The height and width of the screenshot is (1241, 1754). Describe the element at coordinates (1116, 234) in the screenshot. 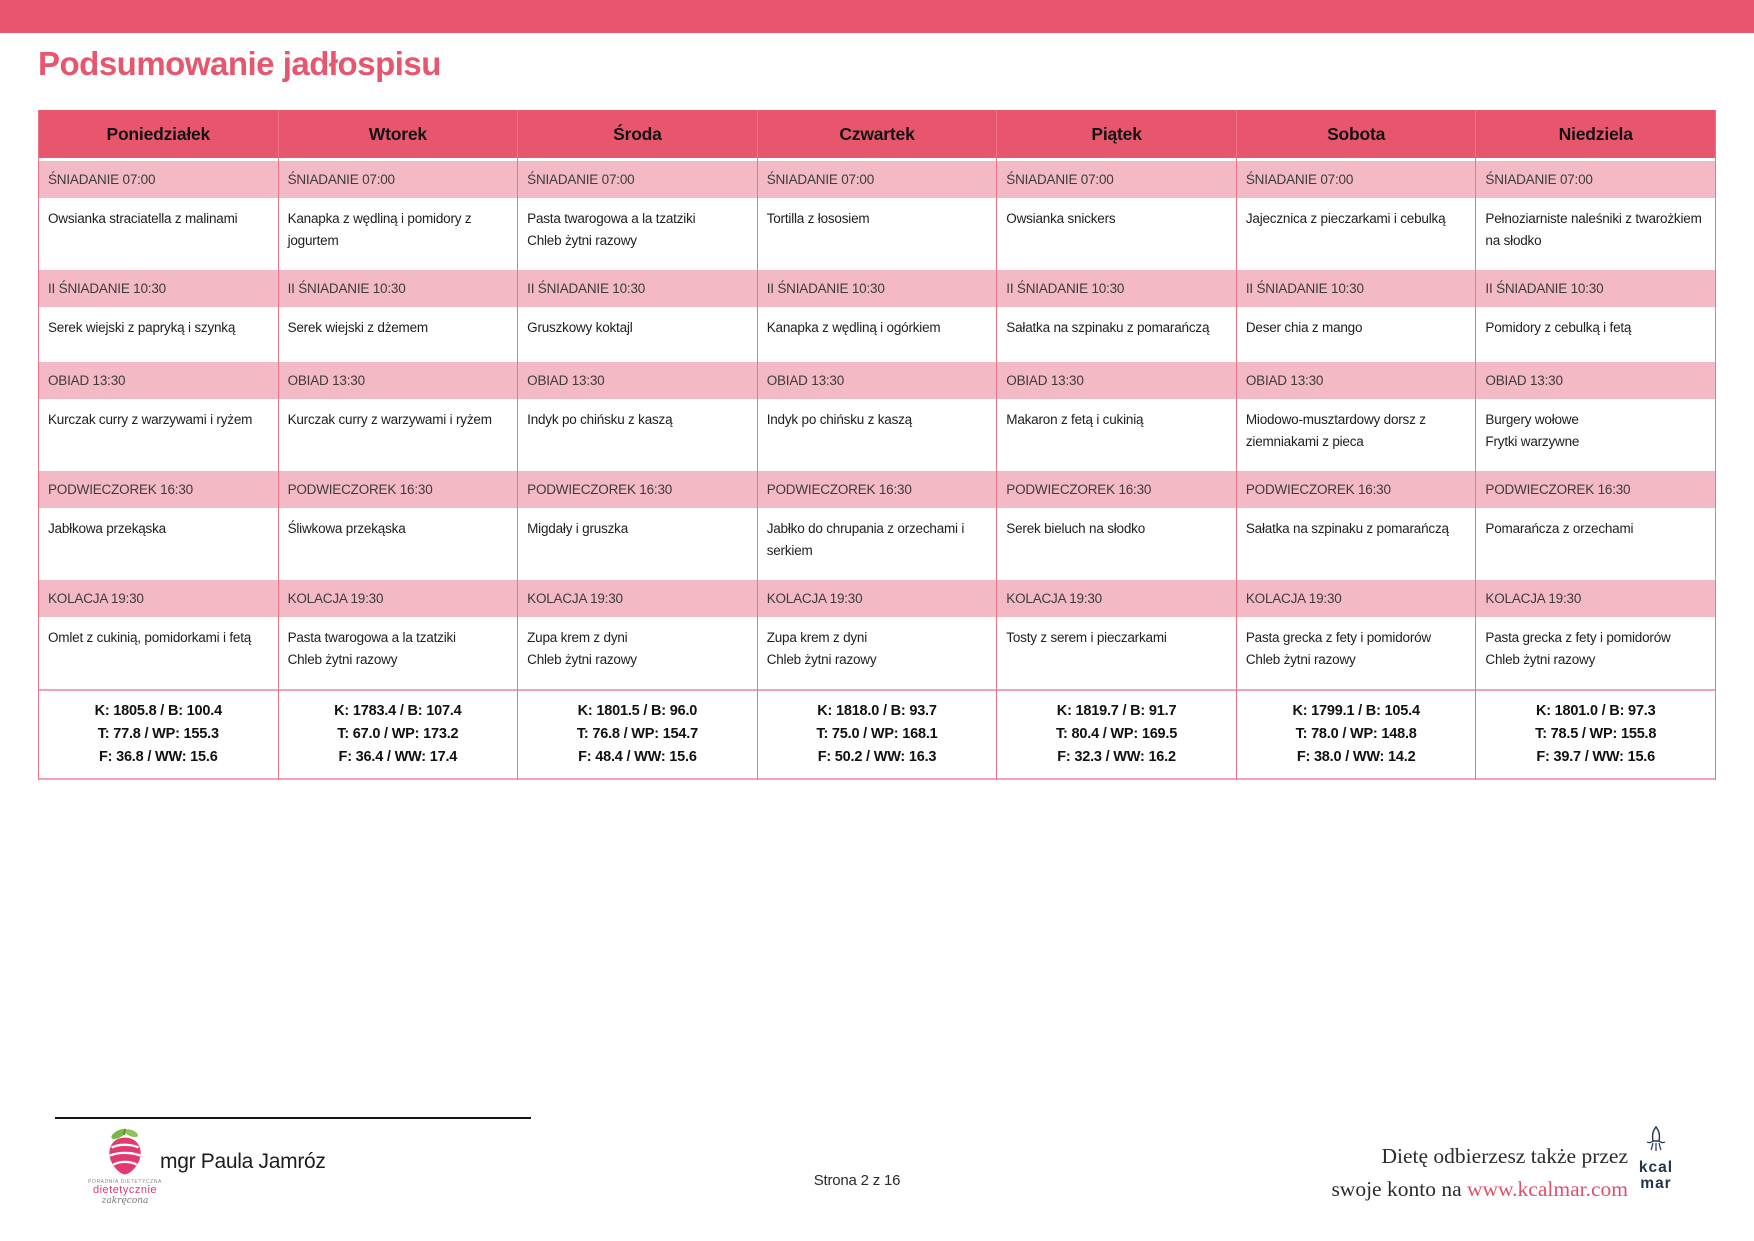

I see `meal-cell: Owsianka snickers` at that location.